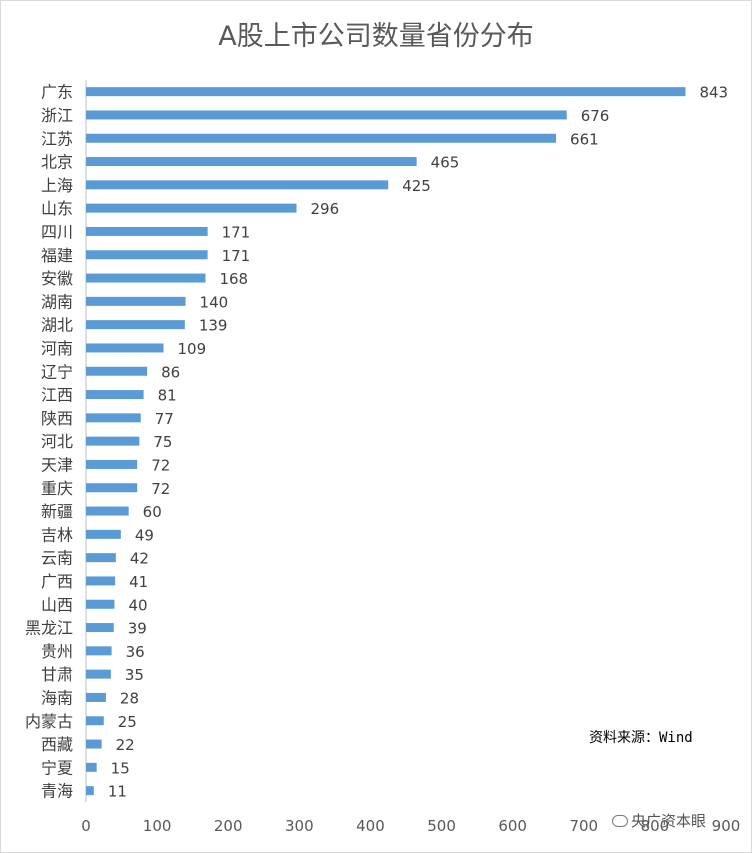 The image size is (752, 853). What do you see at coordinates (57, 278) in the screenshot?
I see `category-label-8: 安徽` at bounding box center [57, 278].